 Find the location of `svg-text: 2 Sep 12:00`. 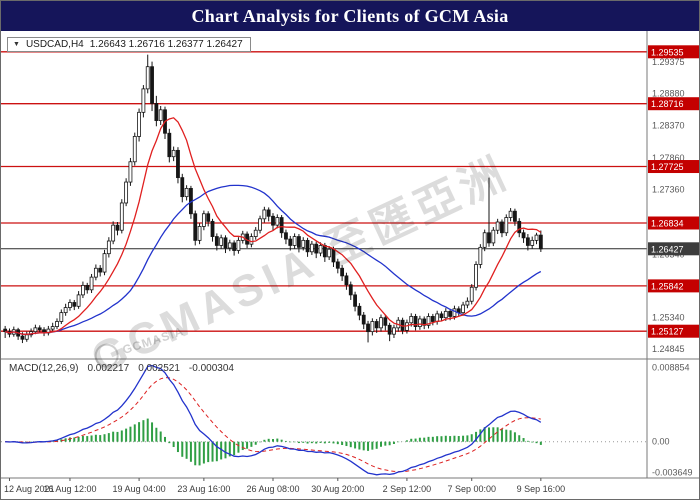

svg-text: 2 Sep 12:00 is located at coordinates (407, 489).